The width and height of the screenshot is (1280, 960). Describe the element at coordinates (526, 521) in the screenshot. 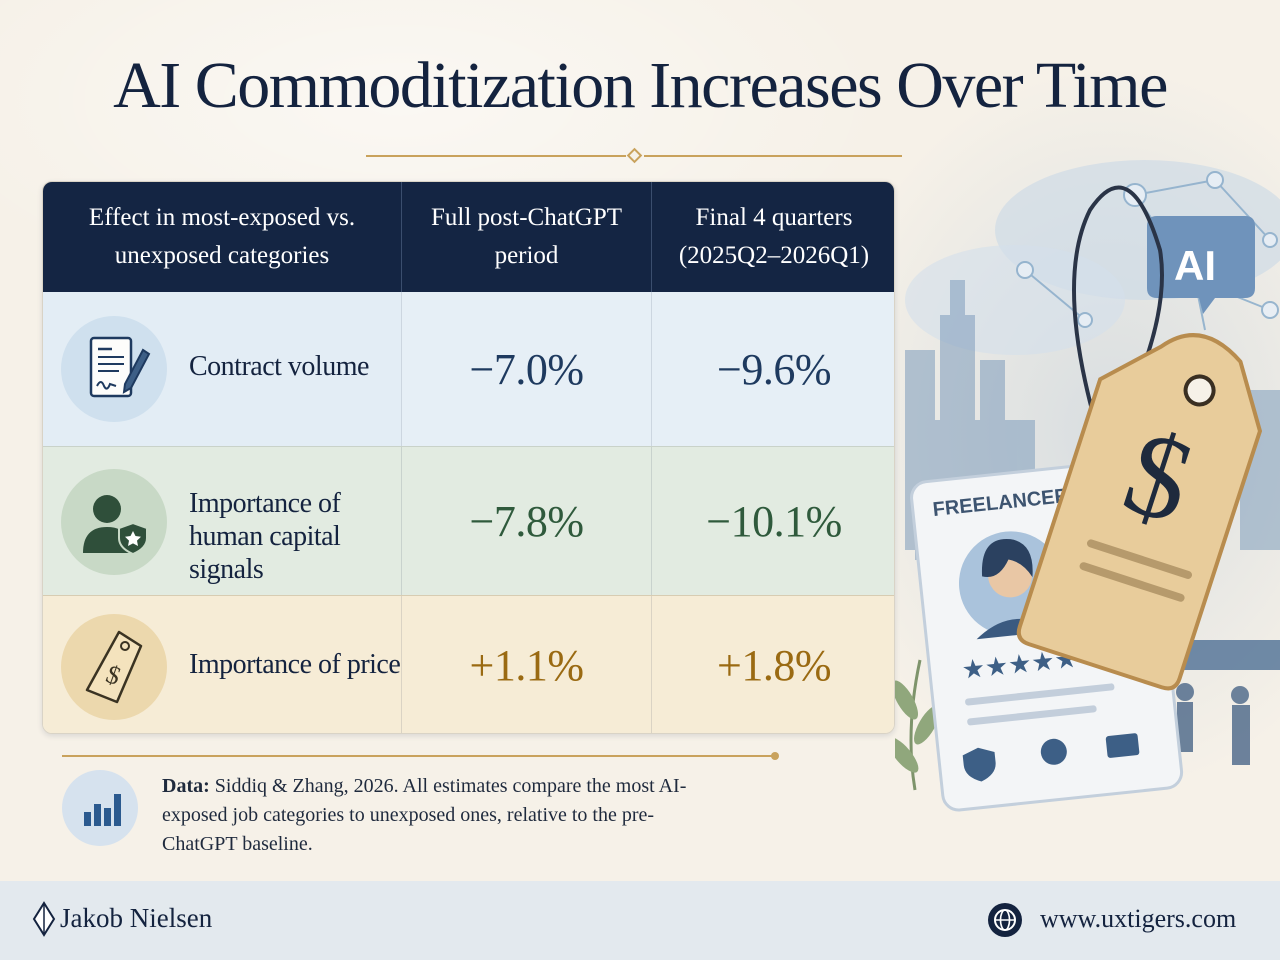

I see `value-full-period: −7.8%` at that location.